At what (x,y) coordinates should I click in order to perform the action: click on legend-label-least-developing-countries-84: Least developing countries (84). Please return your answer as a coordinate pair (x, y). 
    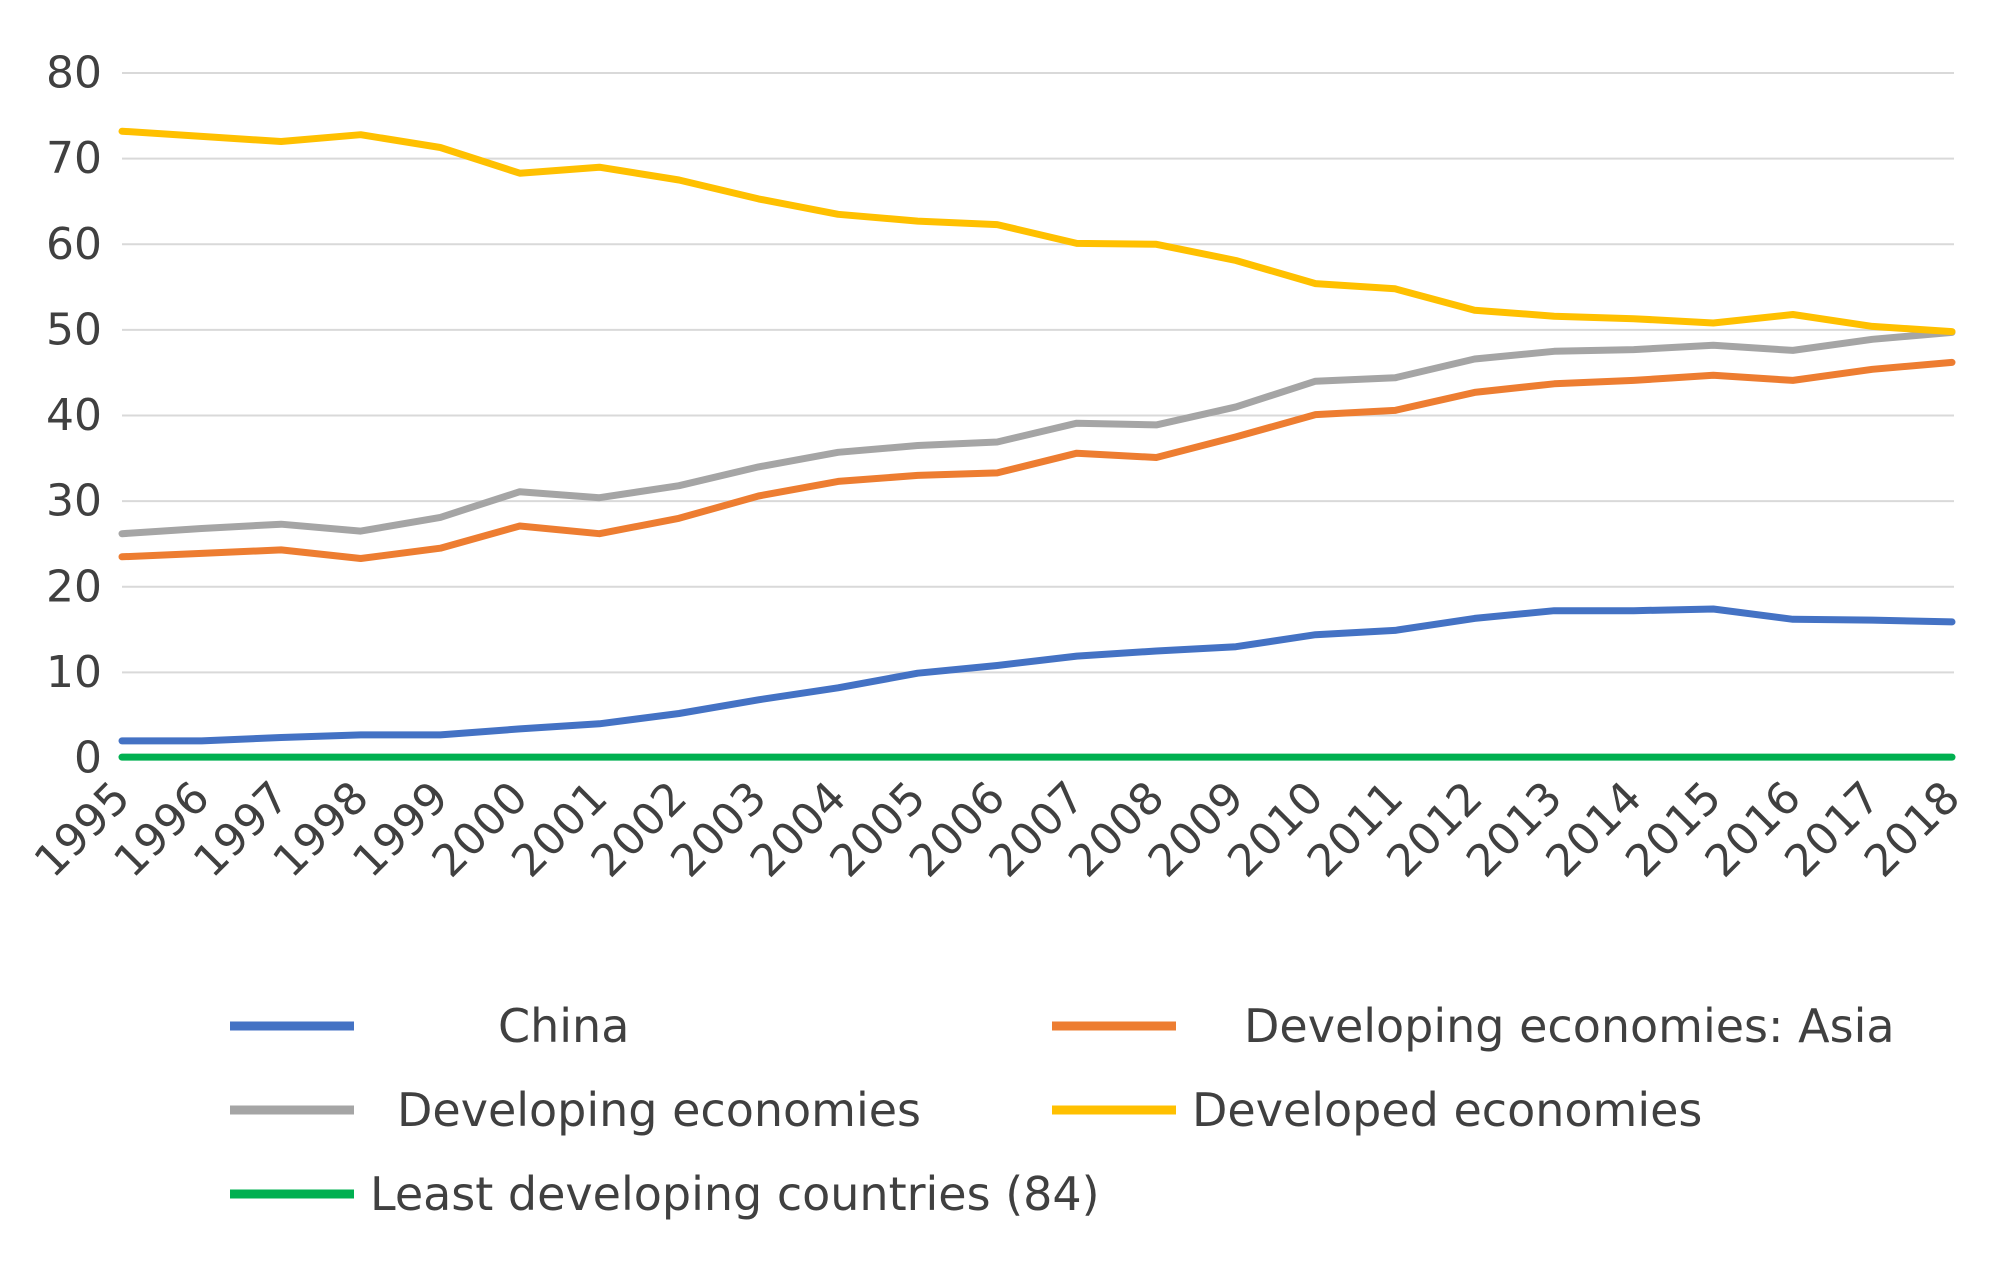
    Looking at the image, I should click on (735, 1194).